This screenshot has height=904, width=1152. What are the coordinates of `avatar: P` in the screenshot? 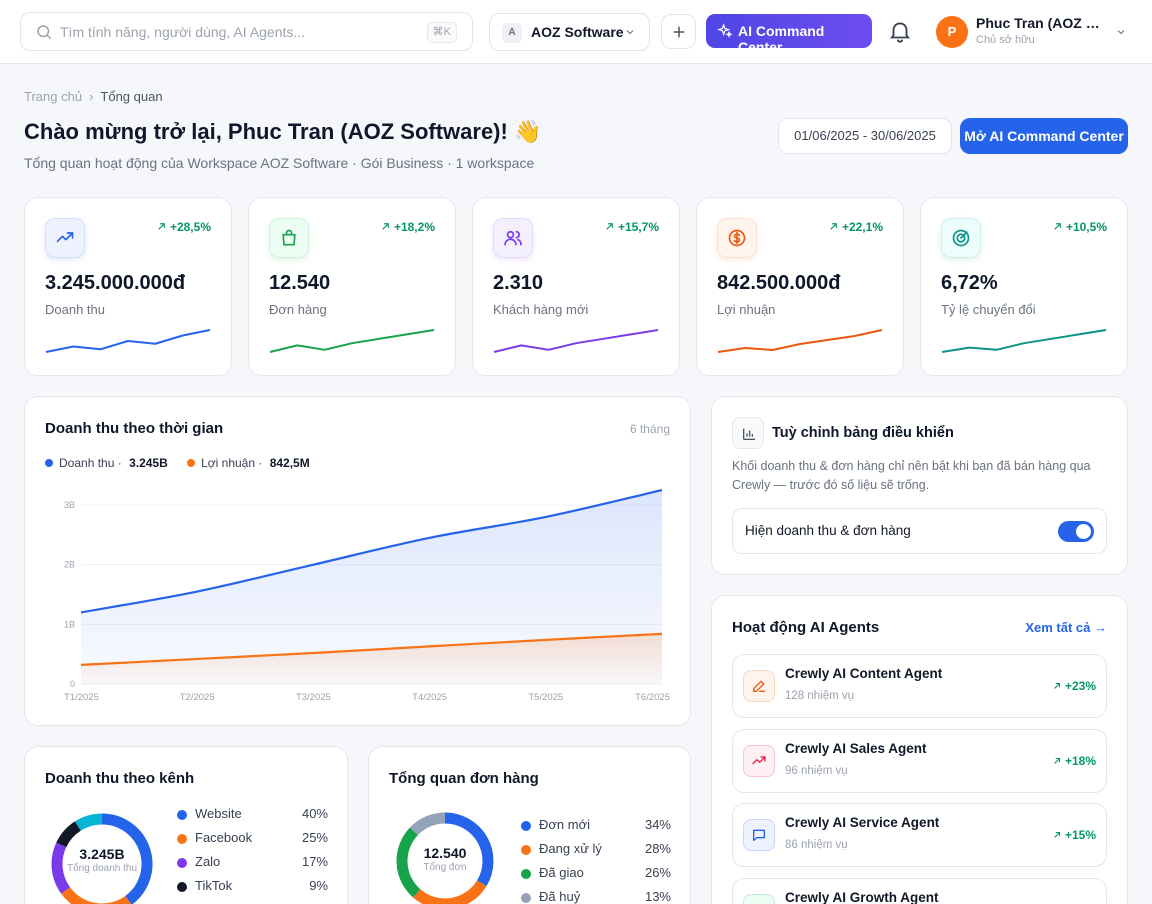 It's located at (952, 32).